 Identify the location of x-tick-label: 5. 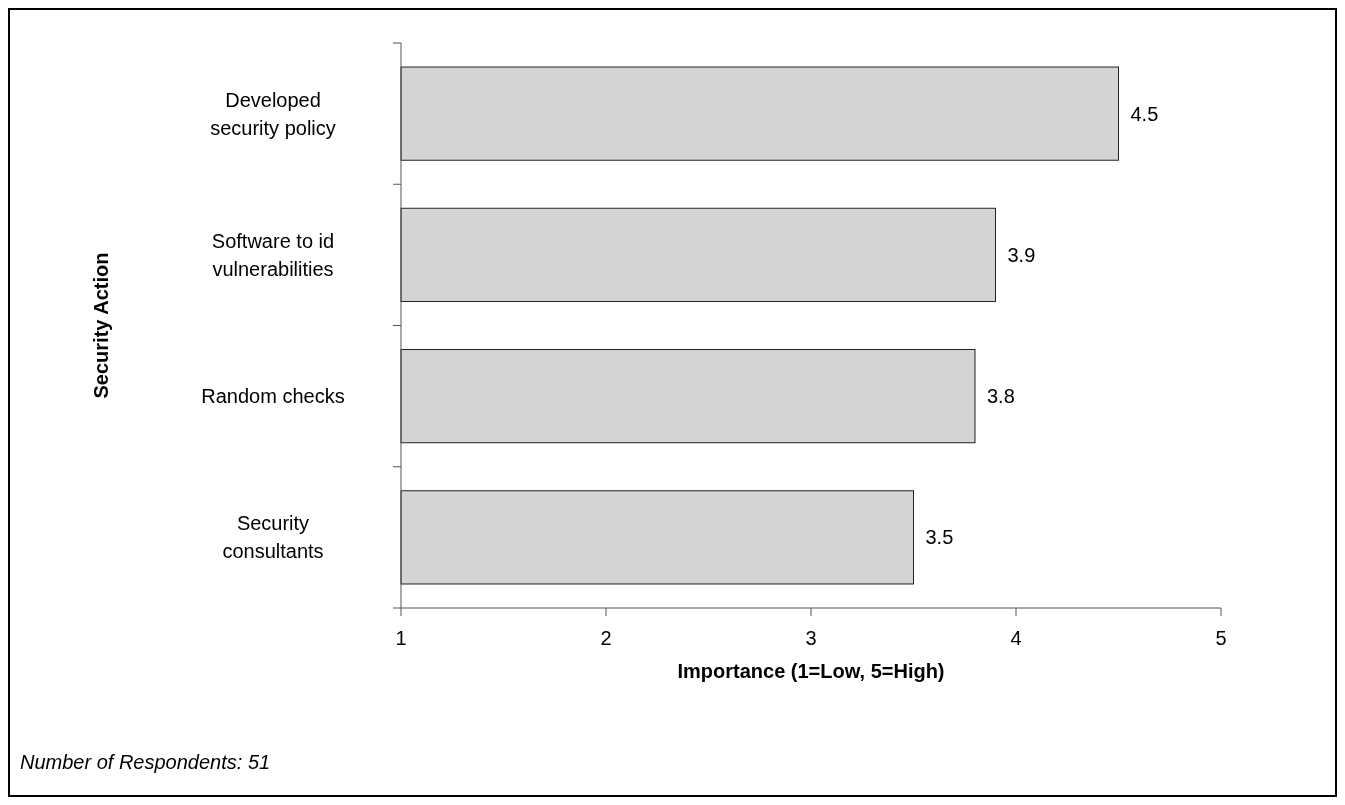
(1221, 638).